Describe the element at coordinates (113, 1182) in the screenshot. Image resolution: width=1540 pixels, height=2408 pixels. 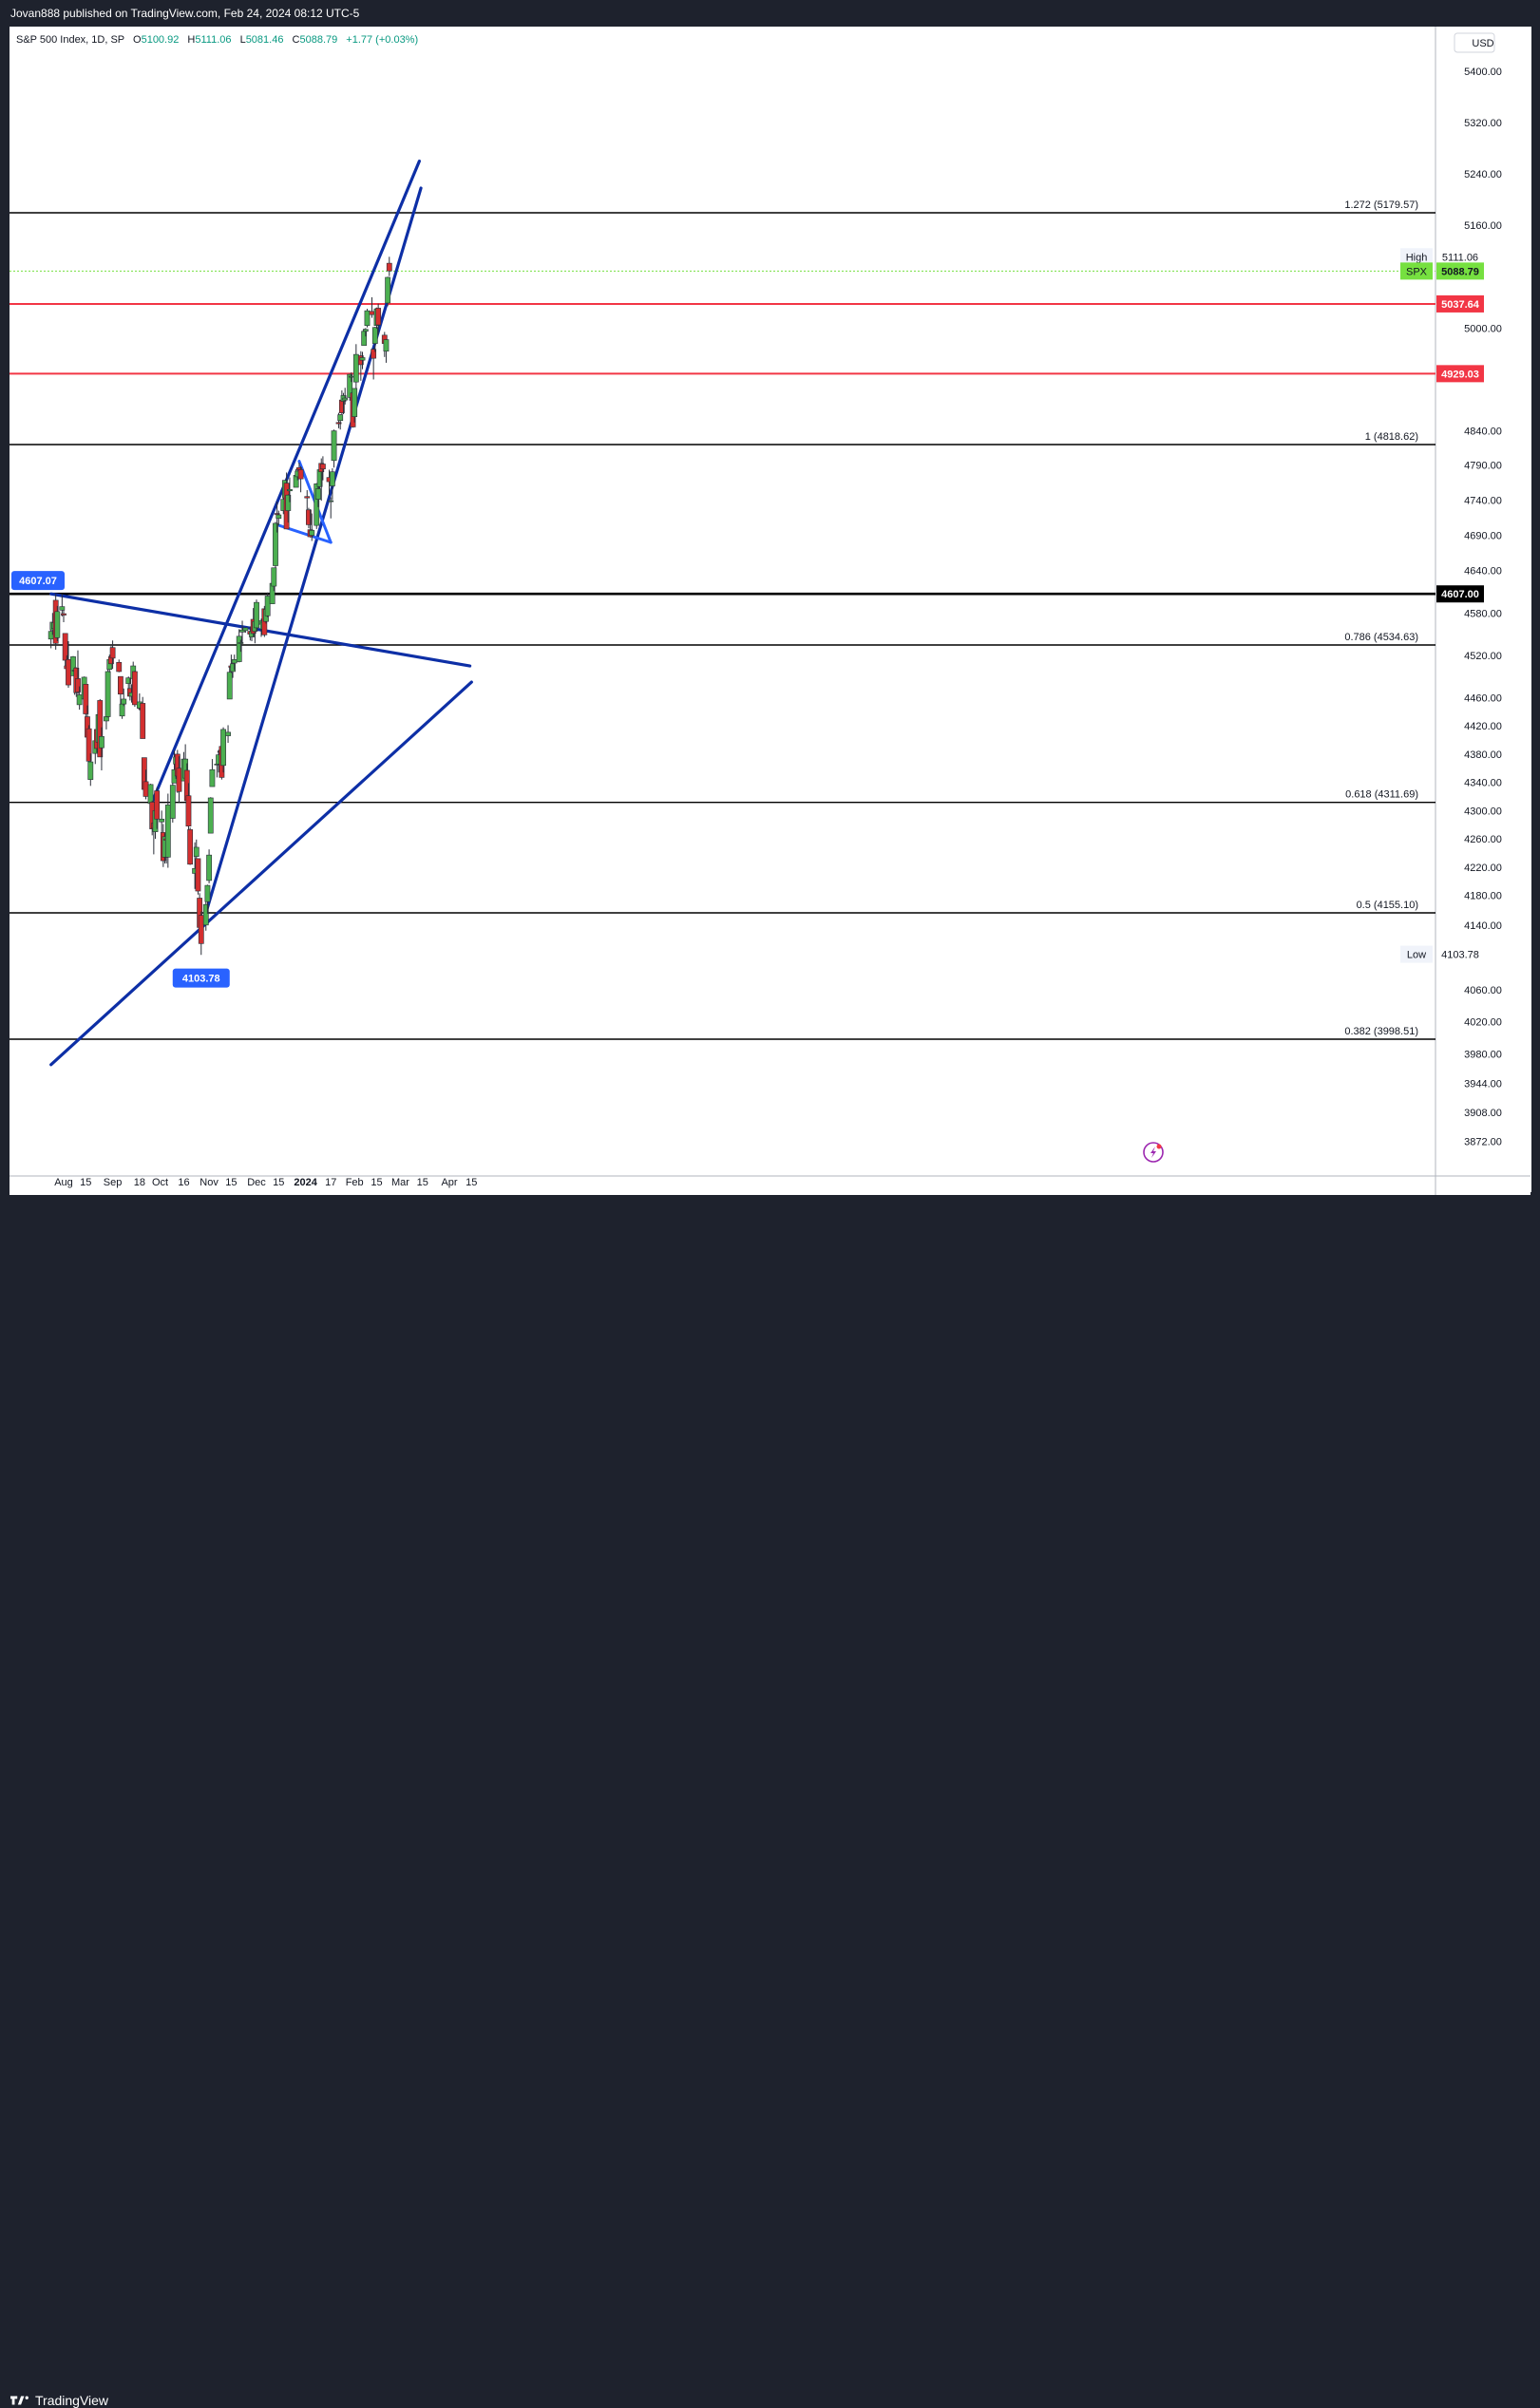
I see `time-tick-label: Sep` at that location.